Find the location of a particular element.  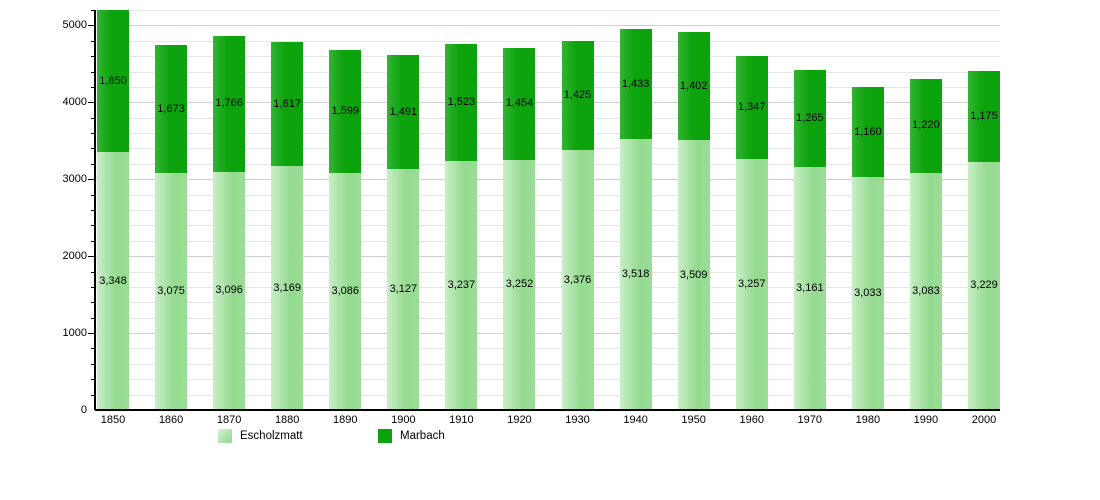

bar-value-marbach-1950: 1,402 is located at coordinates (693, 85).